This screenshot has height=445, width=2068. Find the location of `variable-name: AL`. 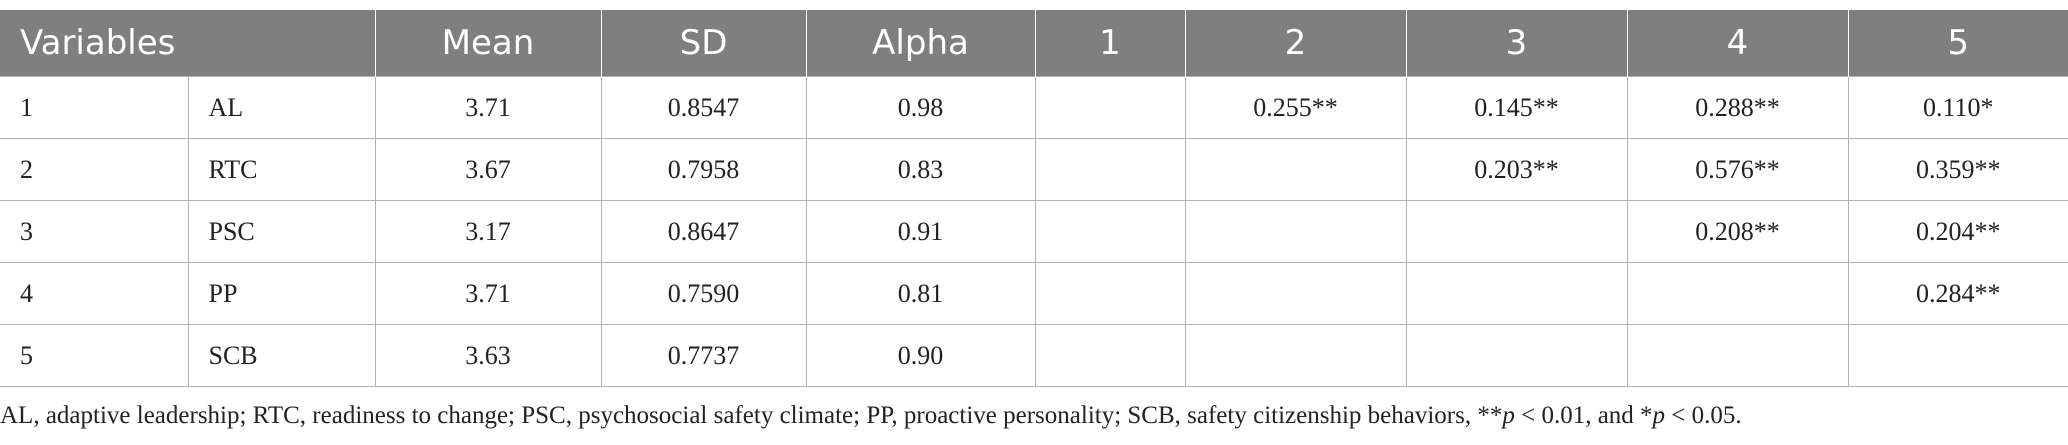

variable-name: AL is located at coordinates (281, 107).